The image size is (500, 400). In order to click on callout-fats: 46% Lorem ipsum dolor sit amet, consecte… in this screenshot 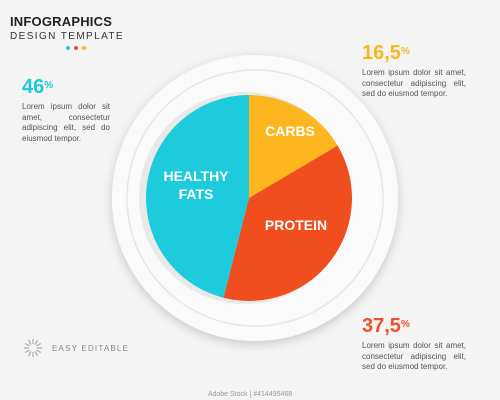, I will do `click(66, 110)`.